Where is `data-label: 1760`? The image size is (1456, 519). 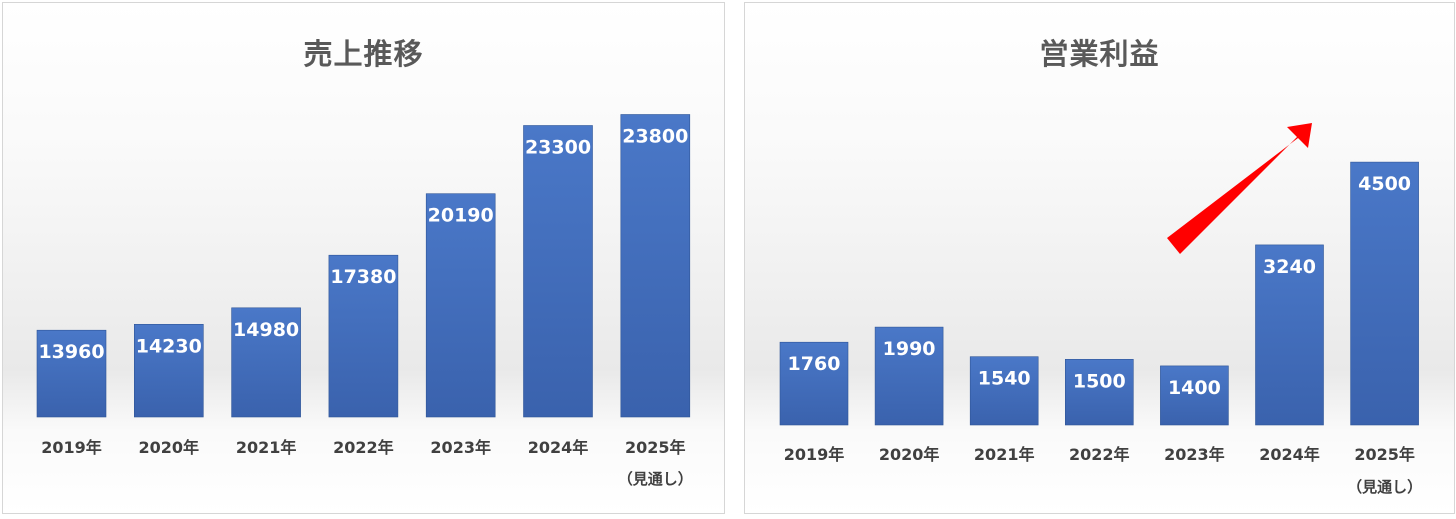
data-label: 1760 is located at coordinates (814, 364).